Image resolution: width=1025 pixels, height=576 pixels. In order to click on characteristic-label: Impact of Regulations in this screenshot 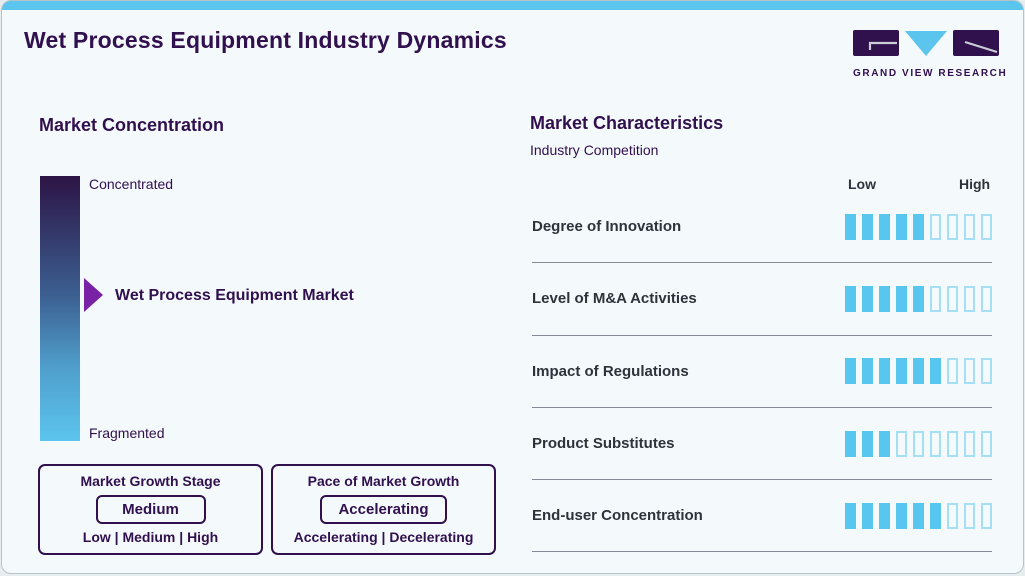, I will do `click(610, 371)`.